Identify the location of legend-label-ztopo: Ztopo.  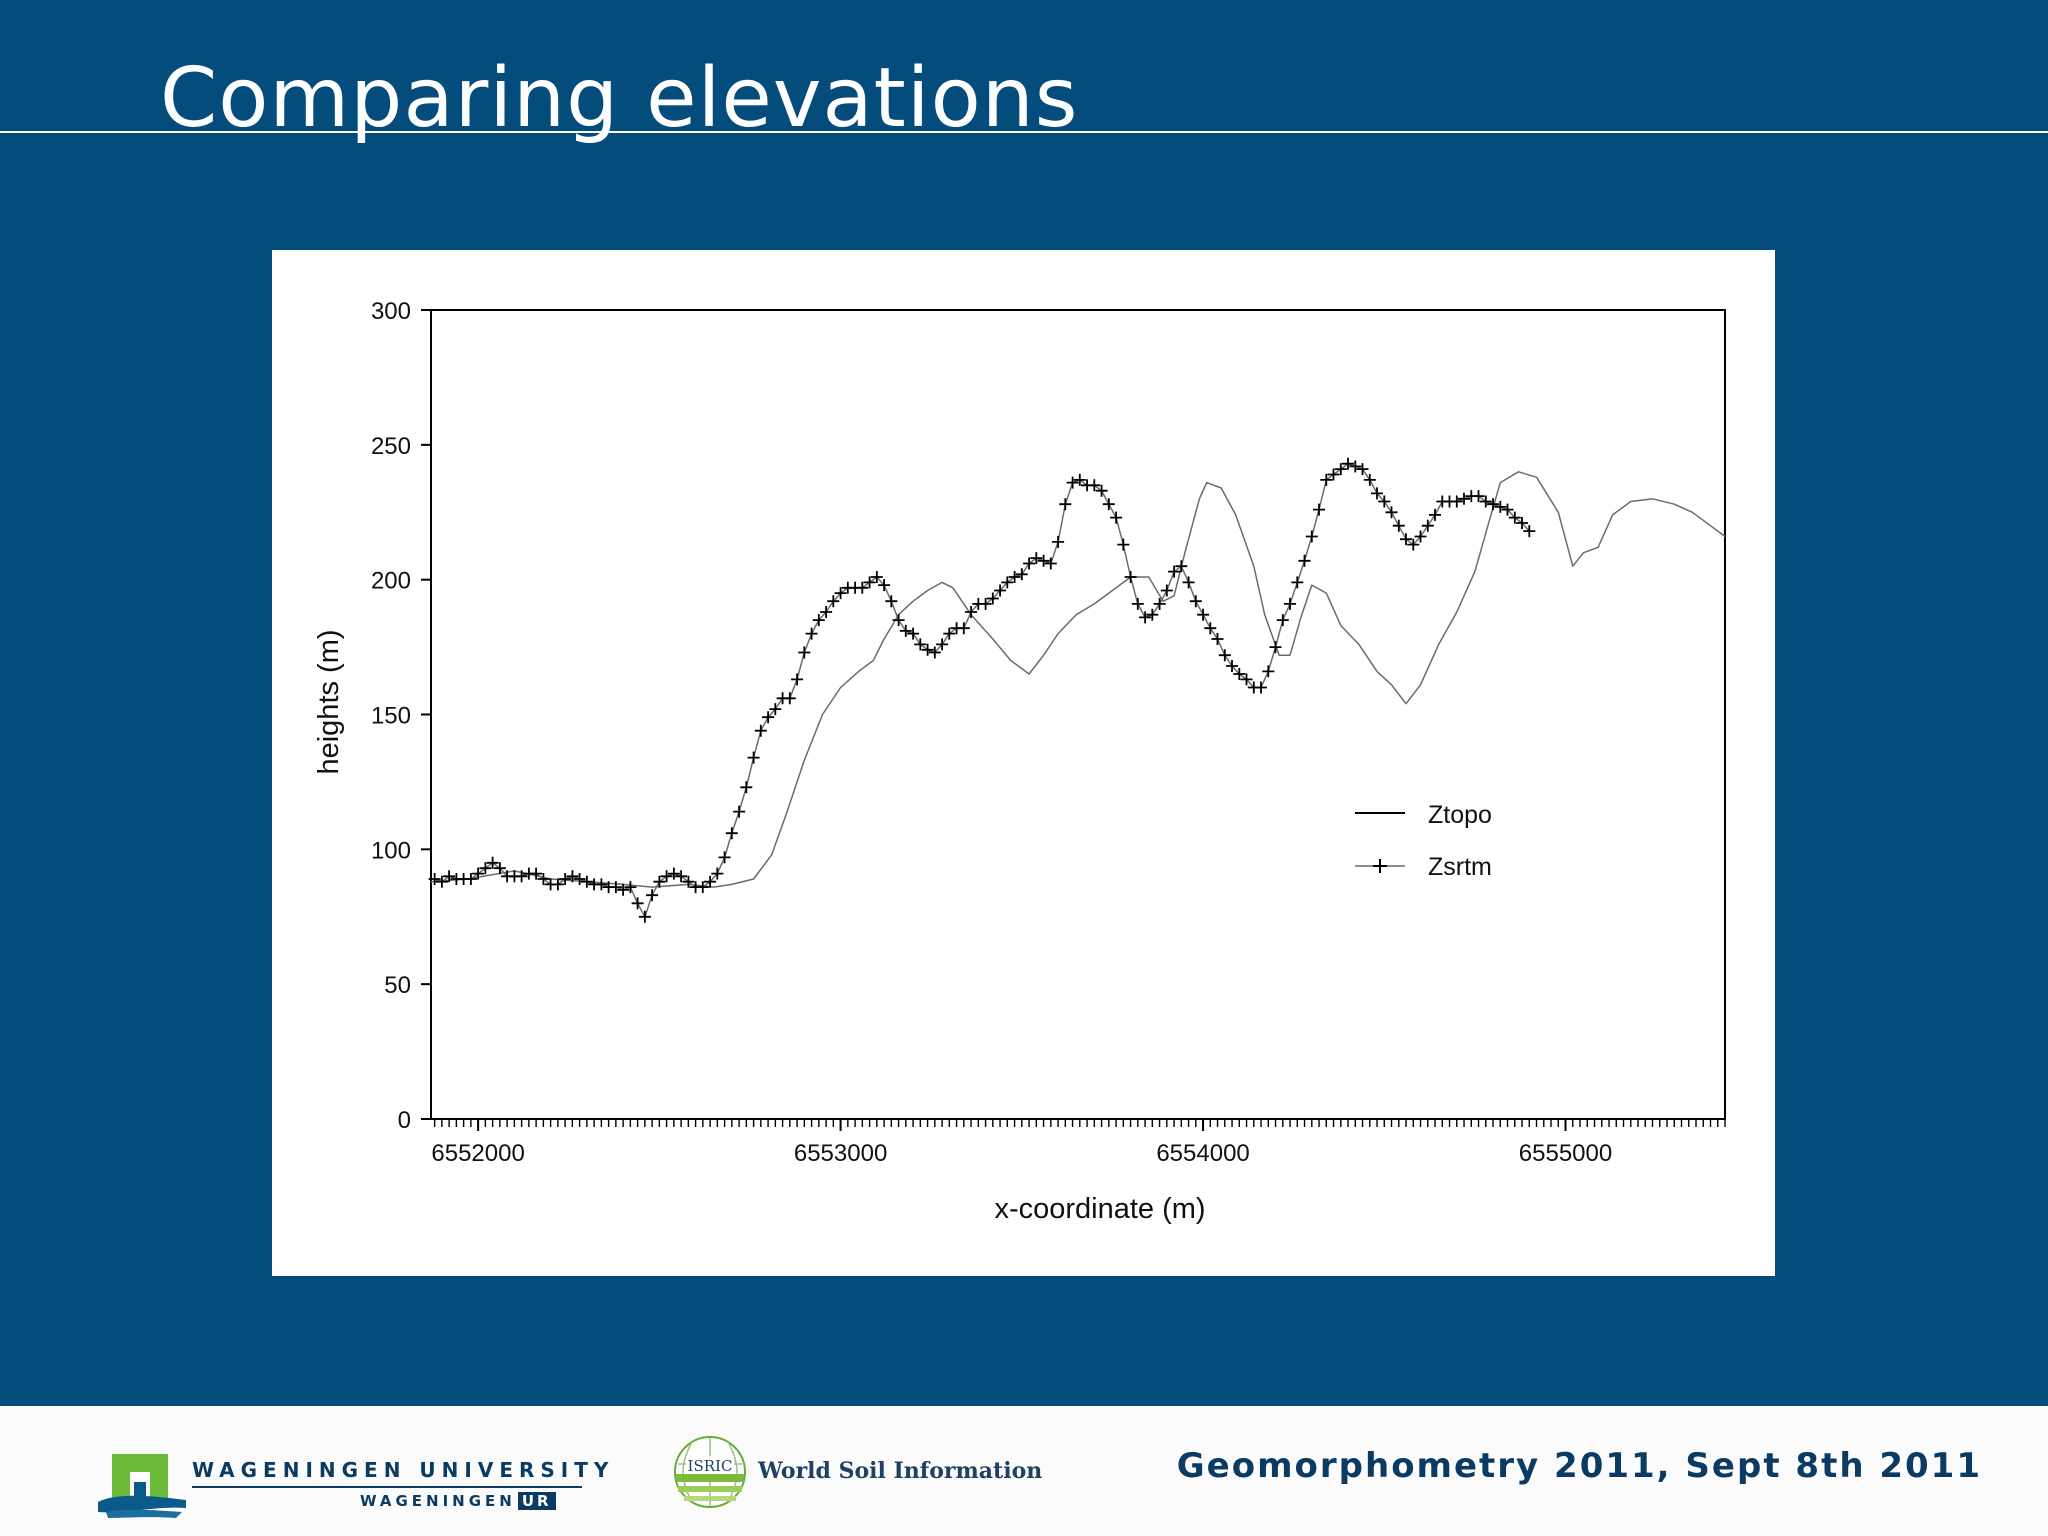
(1460, 815).